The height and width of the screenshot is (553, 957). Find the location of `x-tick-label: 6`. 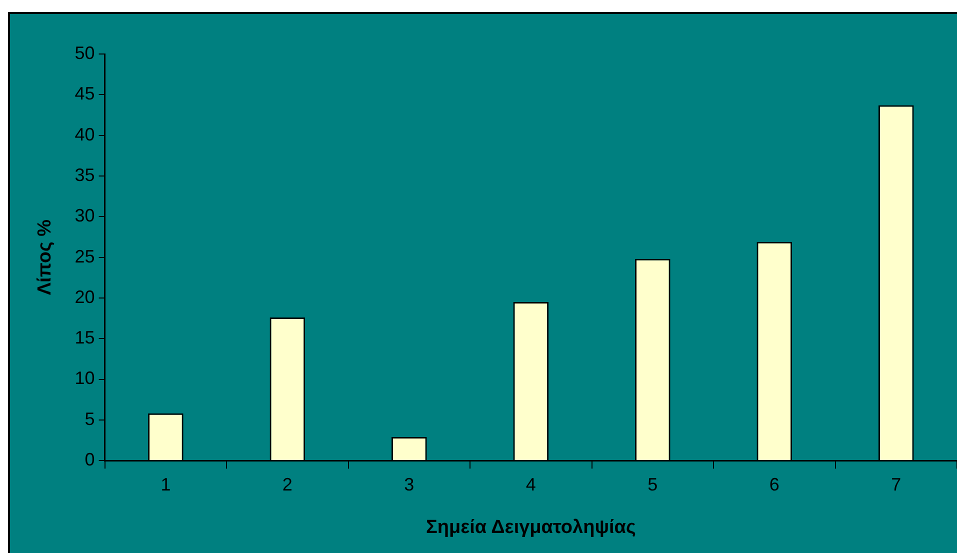

x-tick-label: 6 is located at coordinates (774, 484).